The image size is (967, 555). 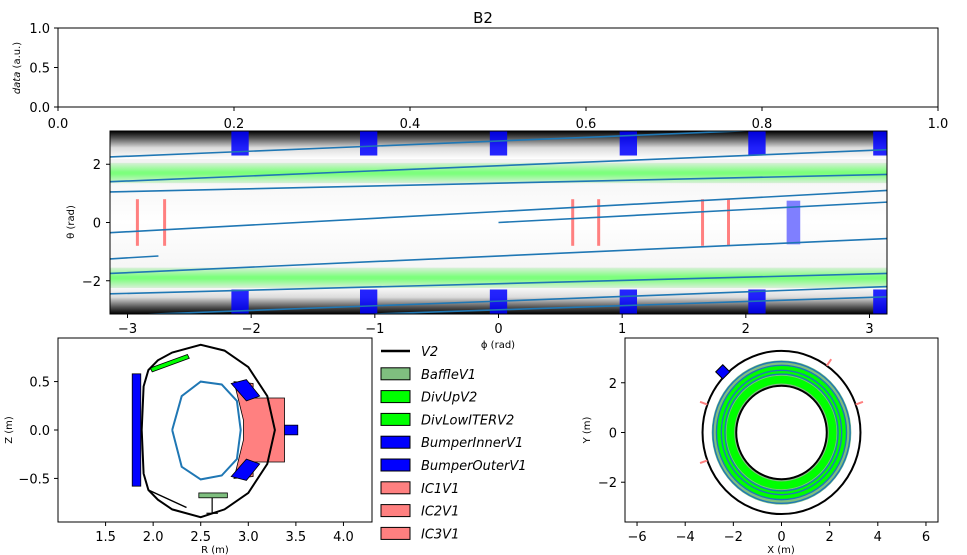 I want to click on map-ytick-label: 0, so click(x=97, y=224).